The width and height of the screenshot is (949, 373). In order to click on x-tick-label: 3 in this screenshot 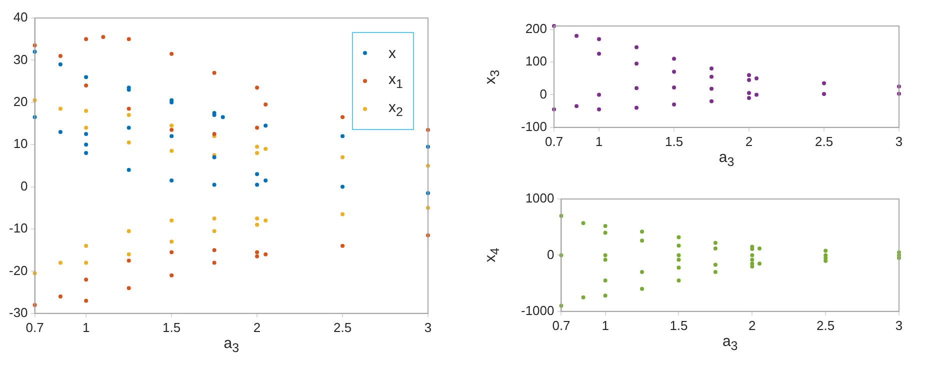, I will do `click(428, 327)`.